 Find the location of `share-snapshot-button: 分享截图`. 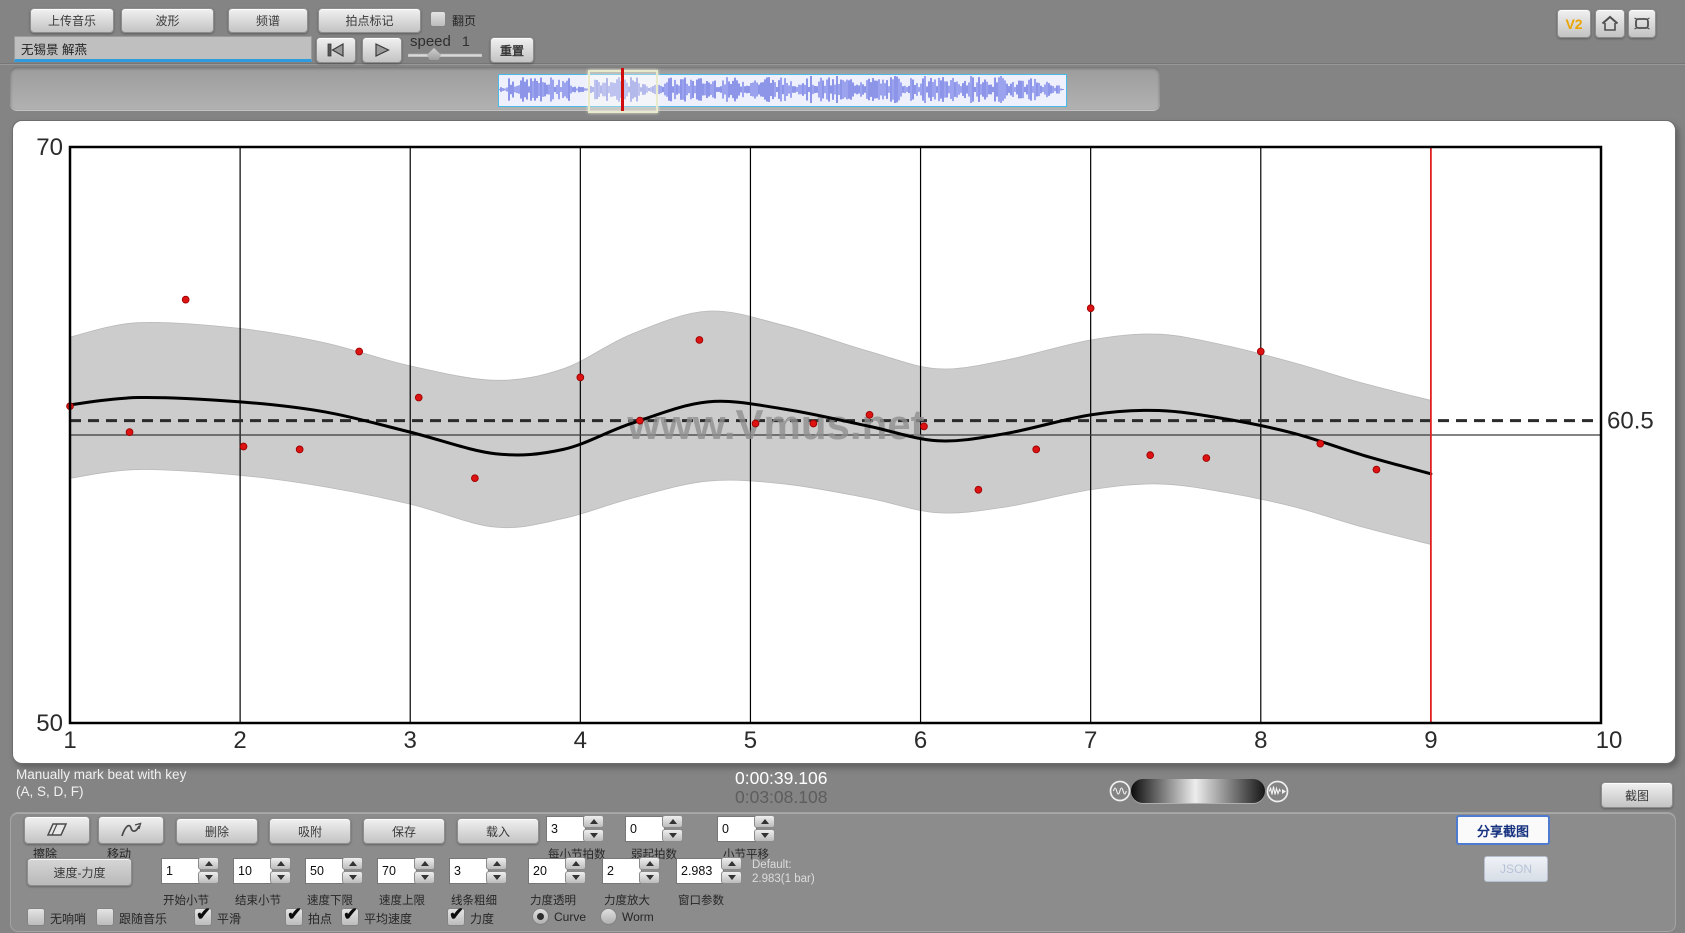

share-snapshot-button: 分享截图 is located at coordinates (1503, 830).